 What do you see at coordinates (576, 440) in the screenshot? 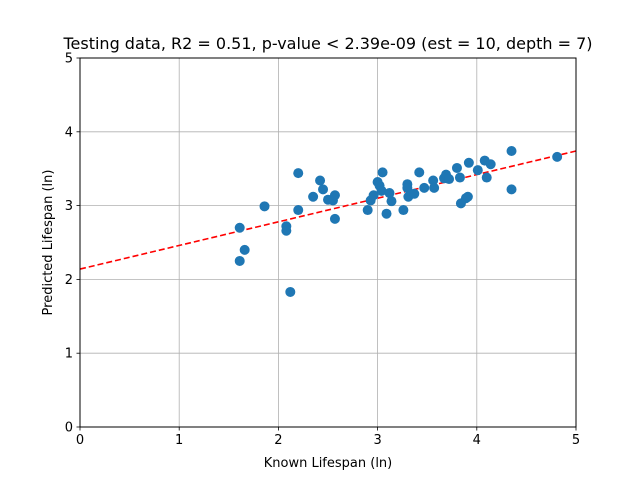
I see `x-tick-label: 5` at bounding box center [576, 440].